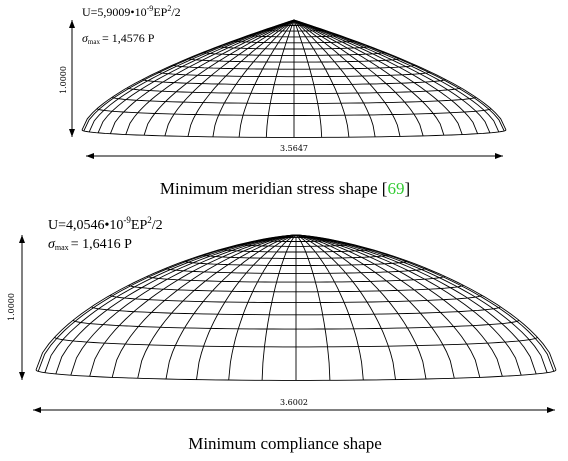 The width and height of the screenshot is (568, 461). What do you see at coordinates (118, 38) in the screenshot?
I see `stress: σmax = 1,4576 P` at bounding box center [118, 38].